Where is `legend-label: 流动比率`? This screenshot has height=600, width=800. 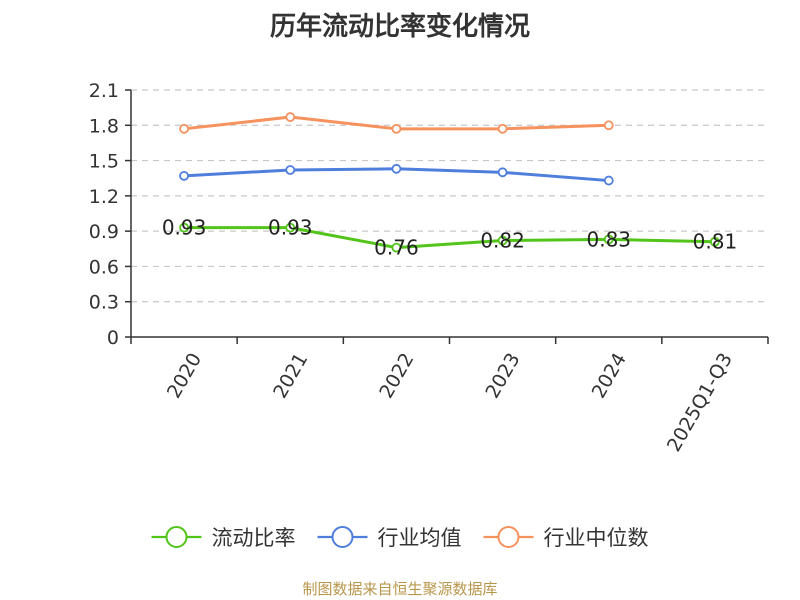 legend-label: 流动比率 is located at coordinates (254, 538).